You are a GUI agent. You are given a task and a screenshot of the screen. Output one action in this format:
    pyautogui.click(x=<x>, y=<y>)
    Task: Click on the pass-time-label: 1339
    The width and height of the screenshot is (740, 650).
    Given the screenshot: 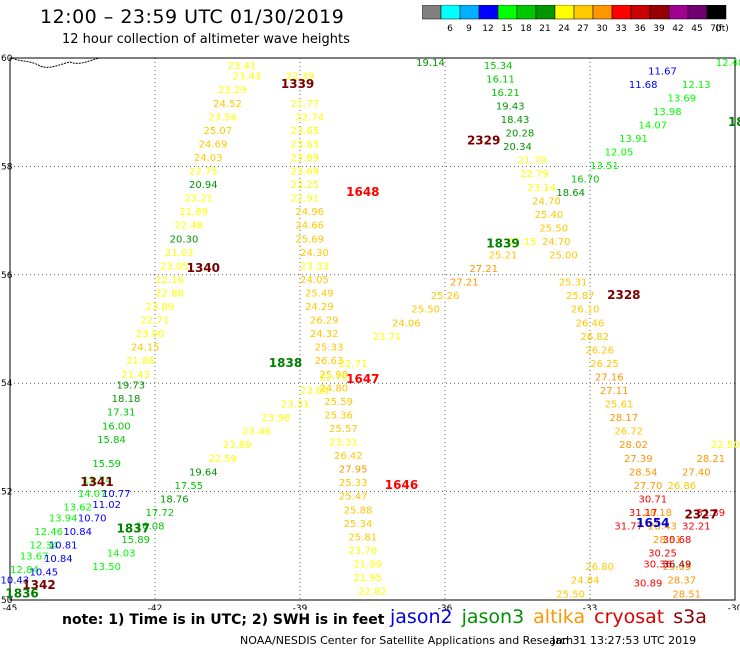 What is the action you would take?
    pyautogui.click(x=297, y=84)
    